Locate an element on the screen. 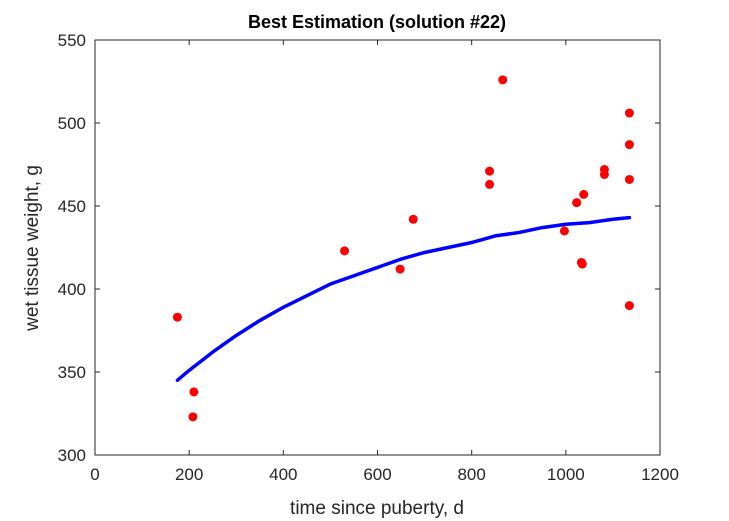  y-tick-label: 500 is located at coordinates (72, 123).